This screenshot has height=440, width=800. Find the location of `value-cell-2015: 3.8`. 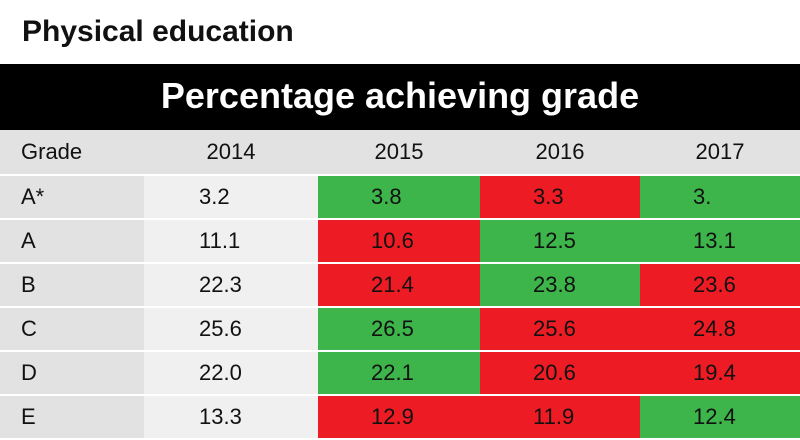

value-cell-2015: 3.8 is located at coordinates (399, 197).